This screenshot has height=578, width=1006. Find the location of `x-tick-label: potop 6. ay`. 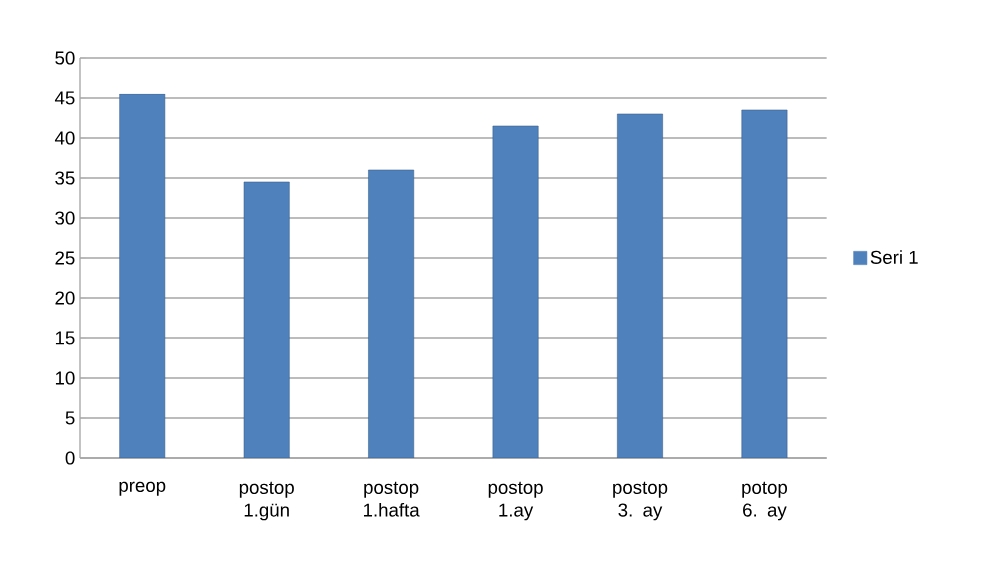

x-tick-label: potop 6. ay is located at coordinates (765, 501).